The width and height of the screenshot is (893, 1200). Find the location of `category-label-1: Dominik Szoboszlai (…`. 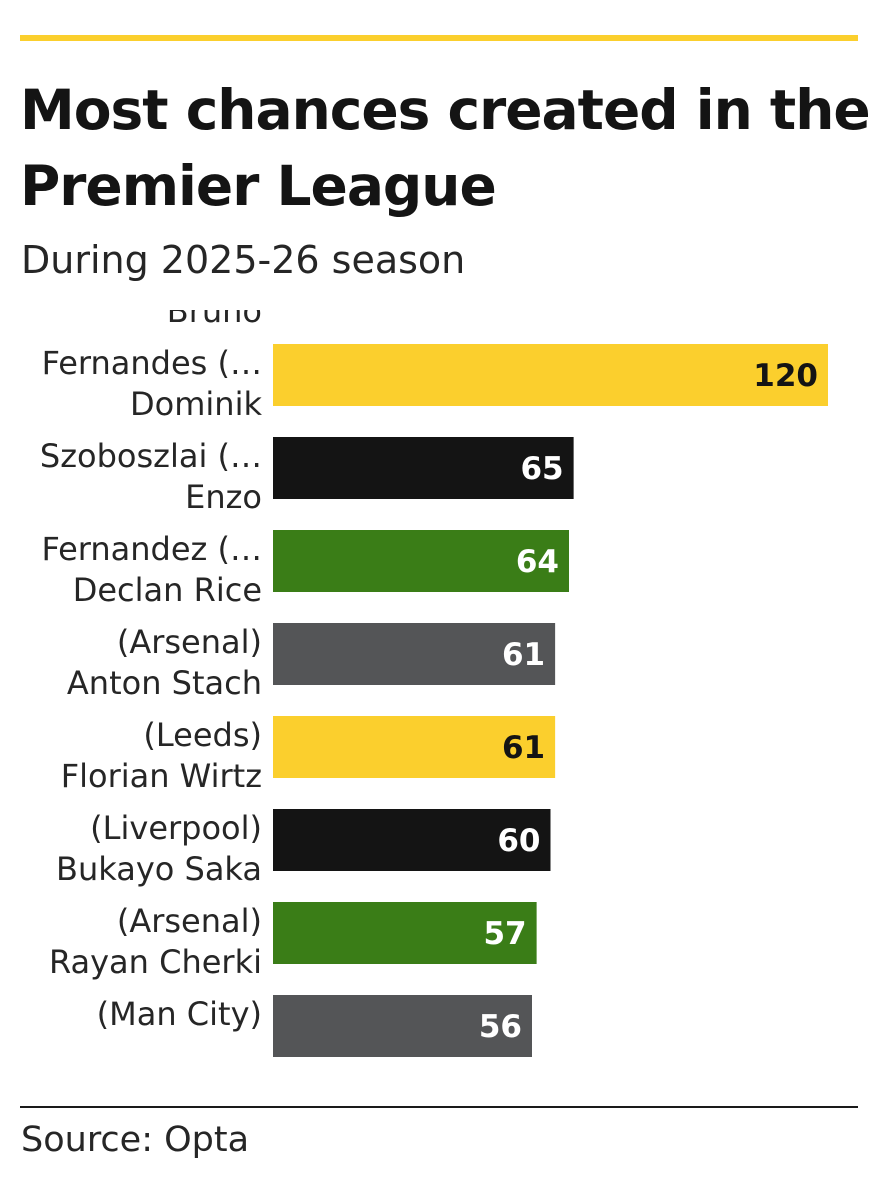

category-label-1: Dominik Szoboszlai (… is located at coordinates (151, 430).